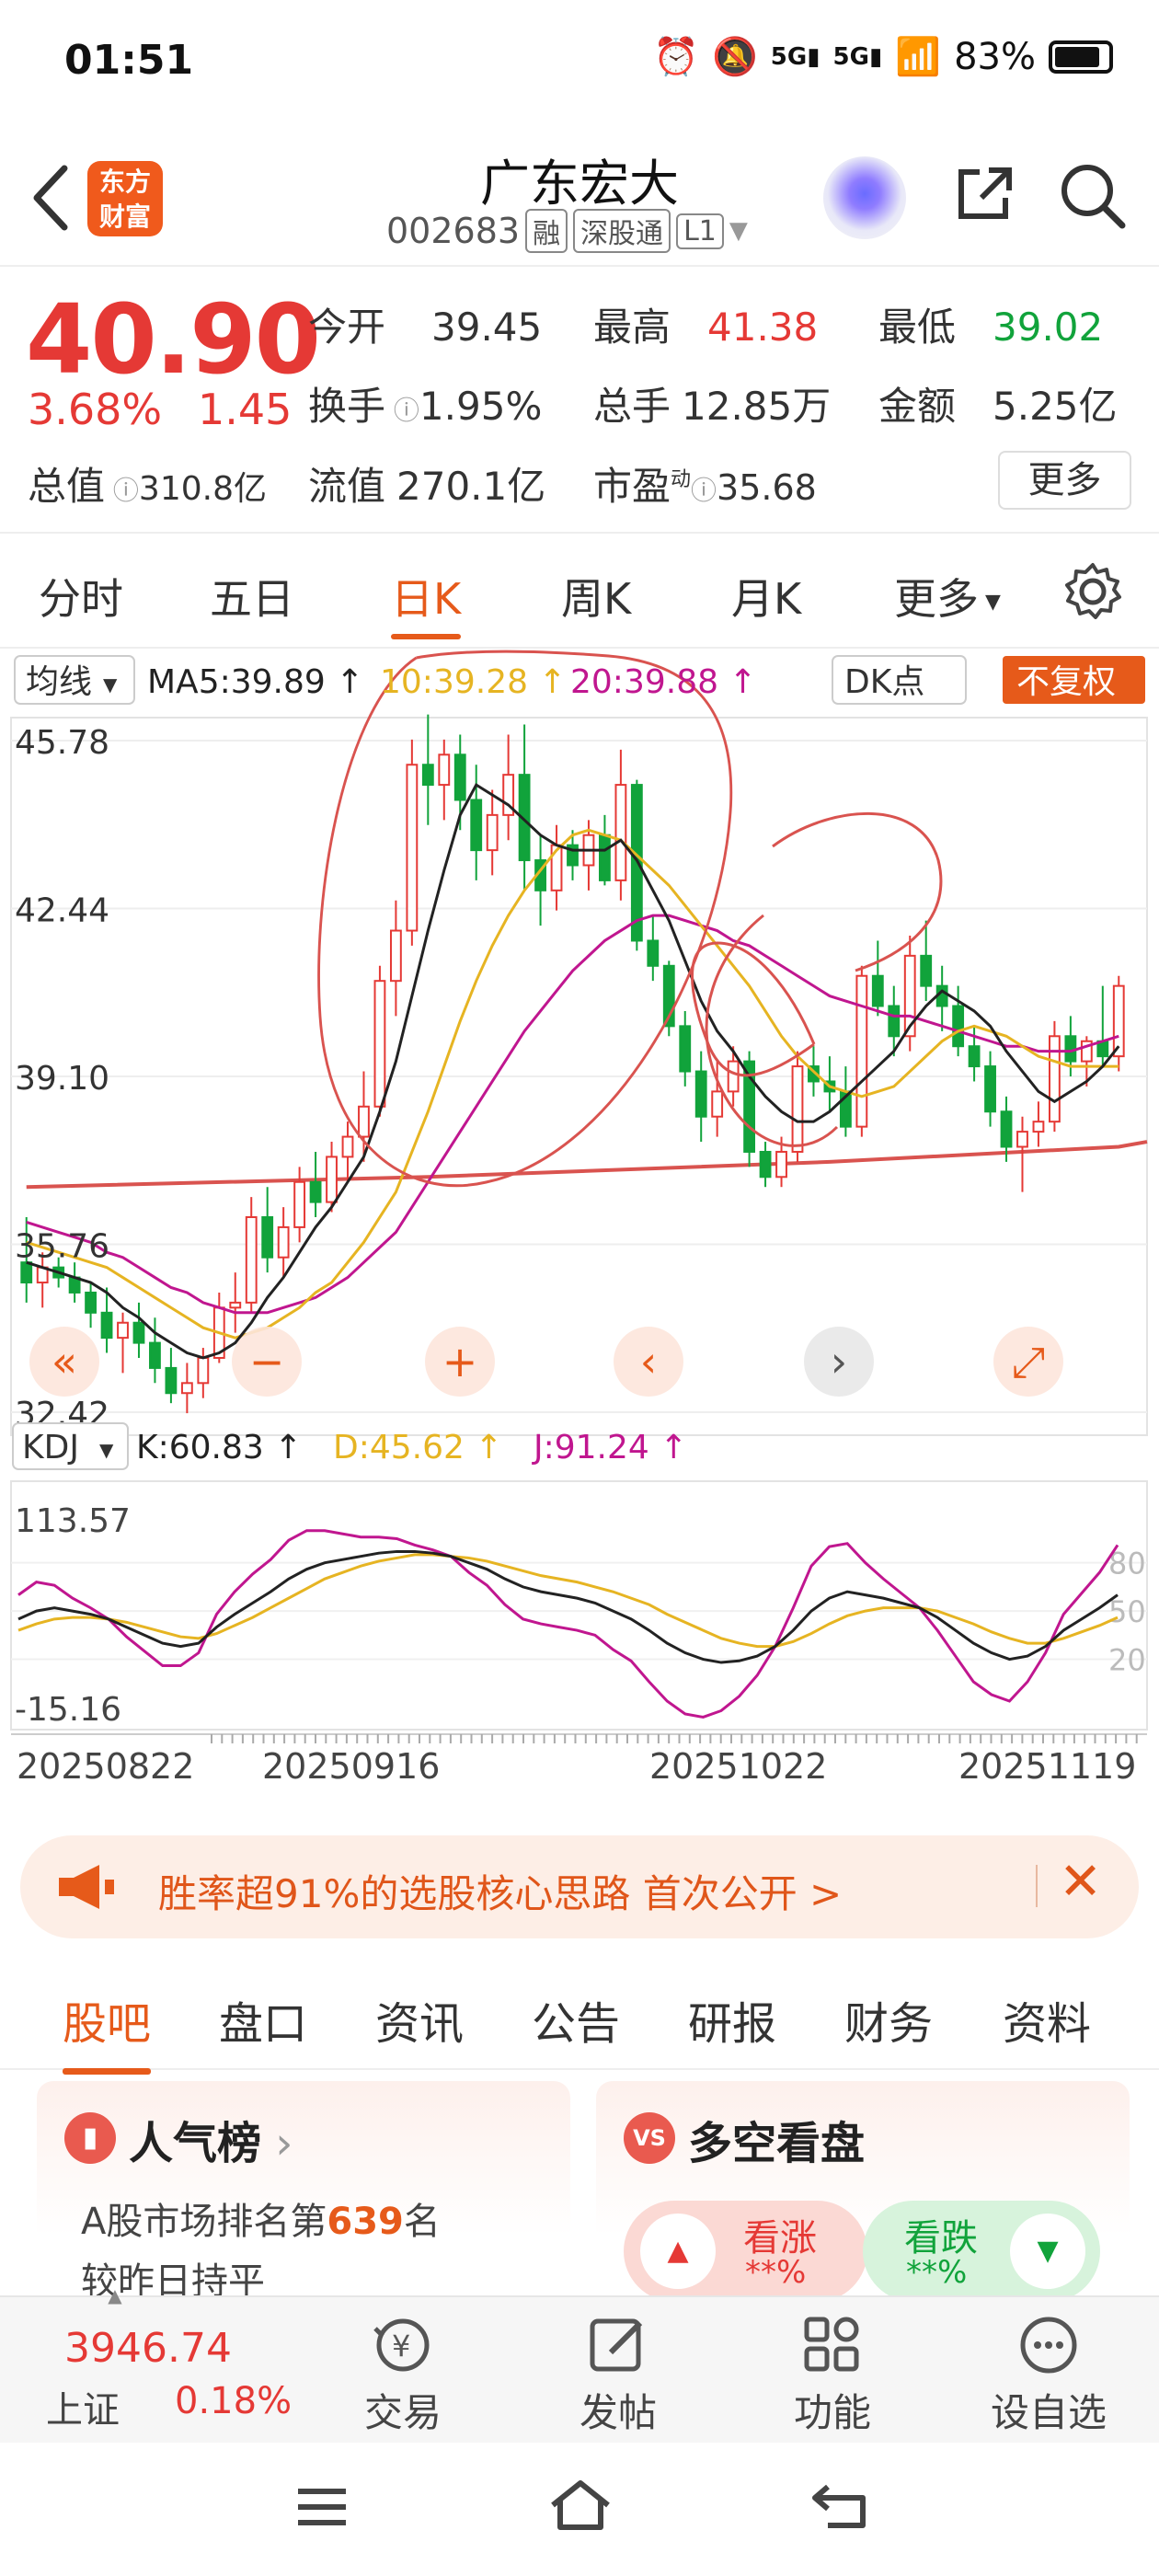 This screenshot has width=1159, height=2576. I want to click on popularity-title: 人气榜 ›, so click(211, 2139).